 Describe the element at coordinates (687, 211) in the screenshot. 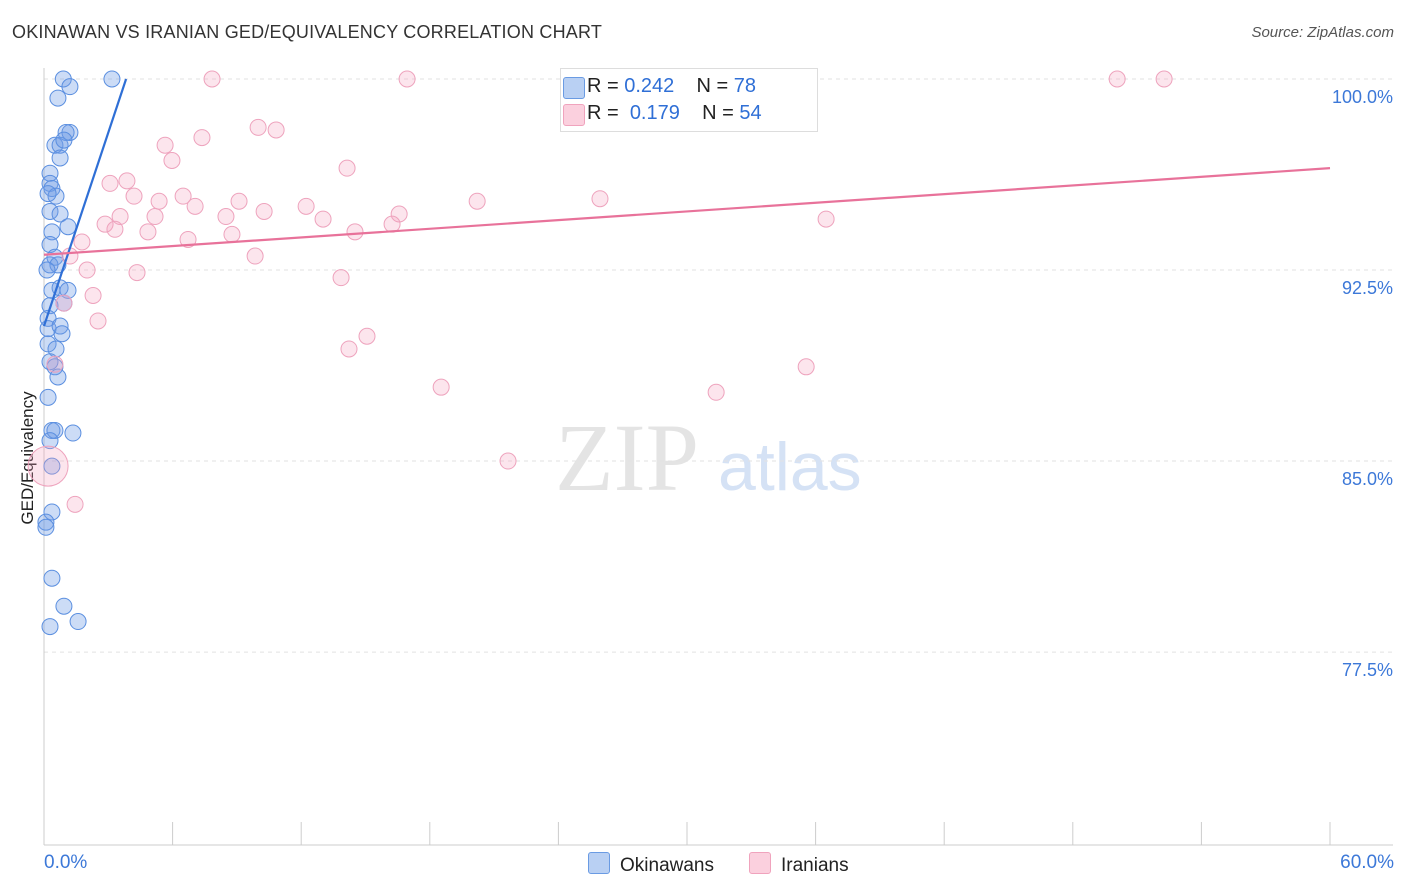

I see `iranians-trend-line` at that location.